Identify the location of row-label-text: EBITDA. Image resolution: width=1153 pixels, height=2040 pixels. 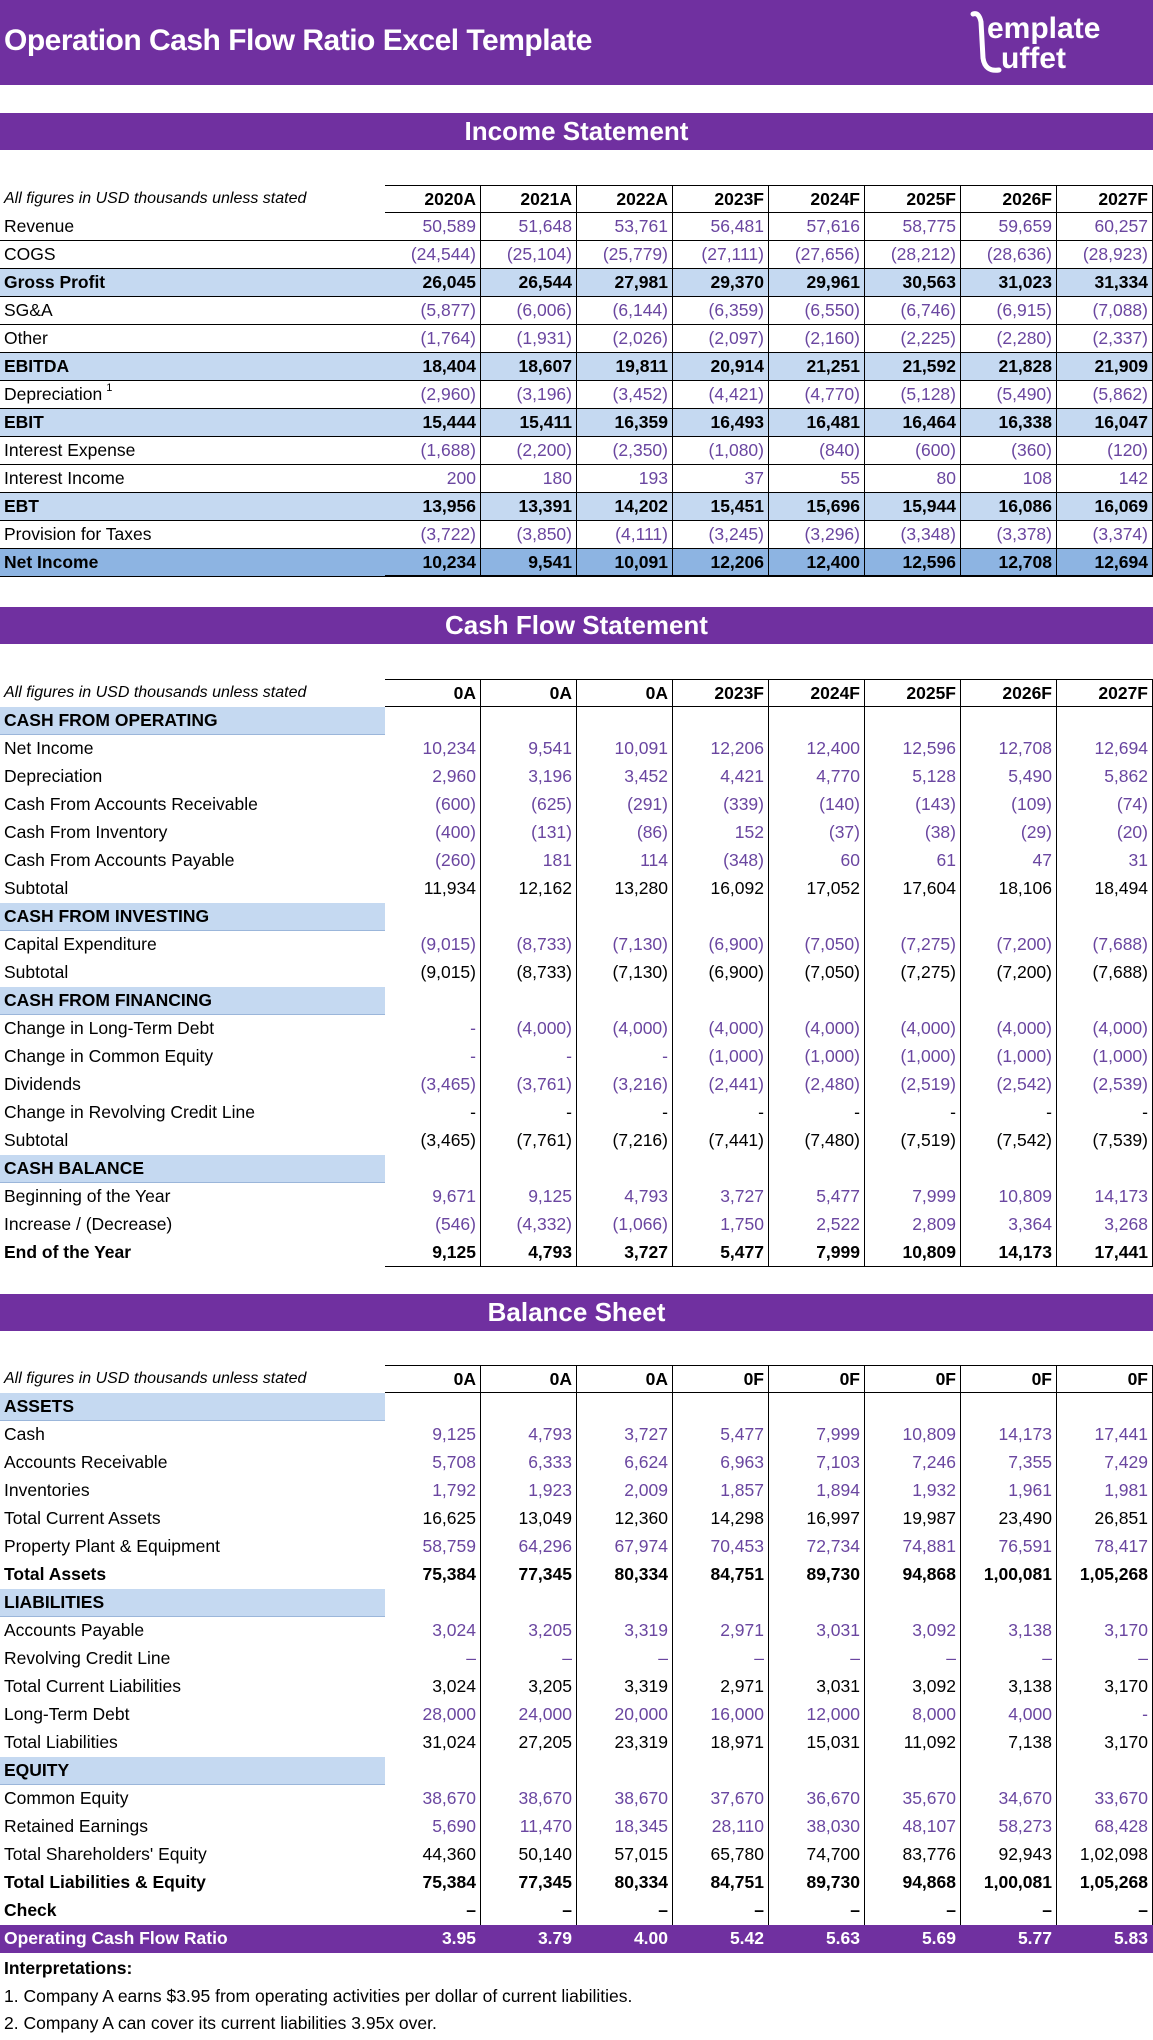
(37, 366).